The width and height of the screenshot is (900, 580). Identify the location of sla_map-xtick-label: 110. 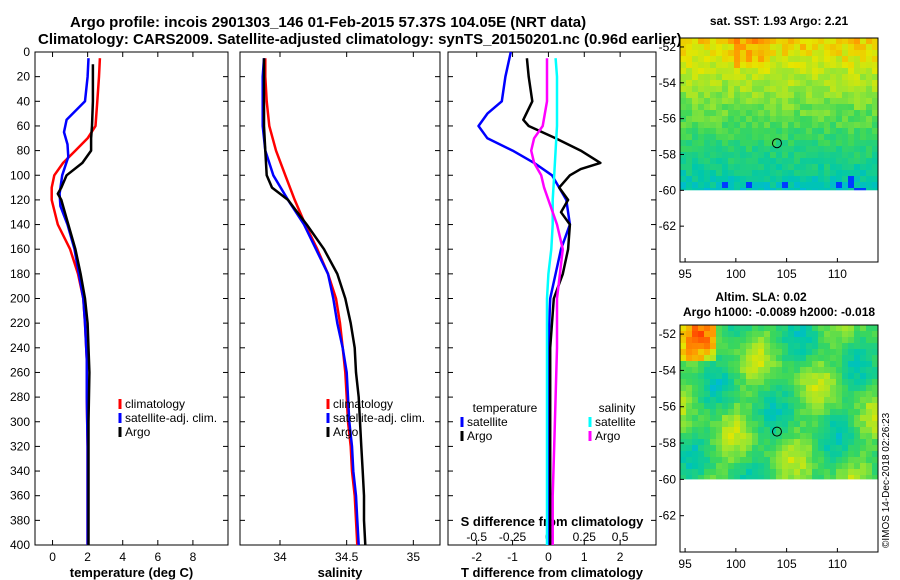
(837, 564).